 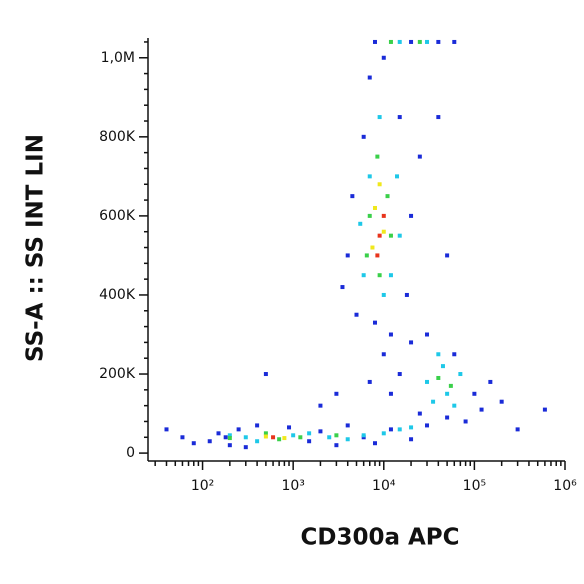 What do you see at coordinates (474, 486) in the screenshot?
I see `x-tick-label: 10⁵` at bounding box center [474, 486].